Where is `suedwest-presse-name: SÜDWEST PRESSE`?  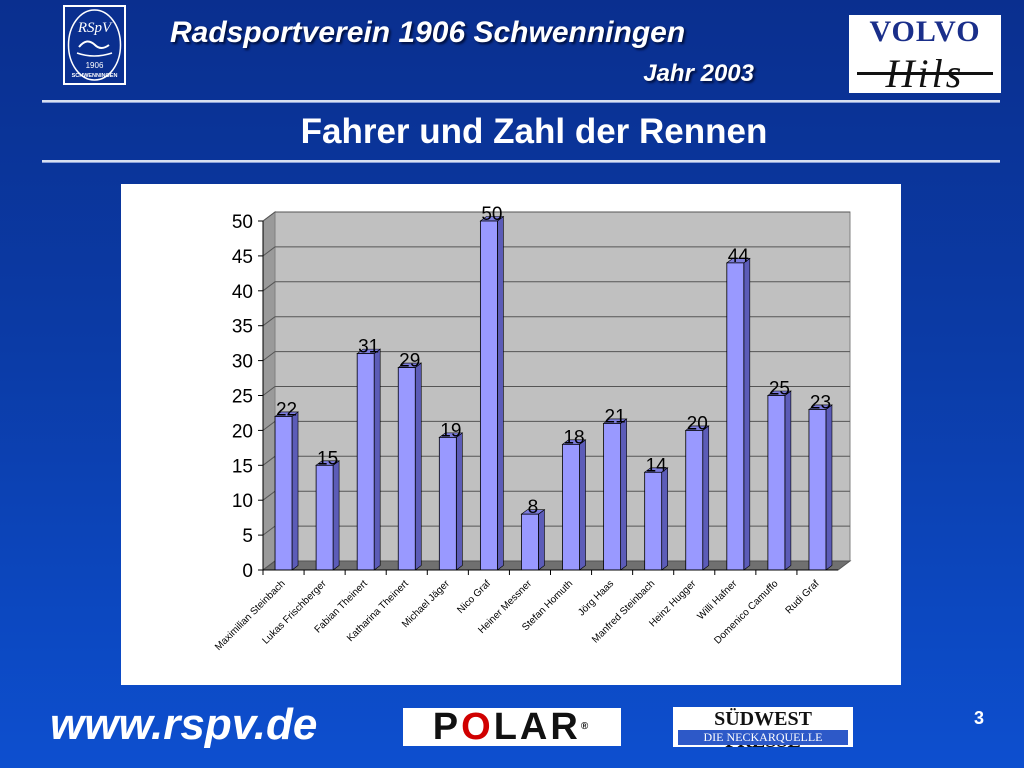 suedwest-presse-name: SÜDWEST PRESSE is located at coordinates (763, 730).